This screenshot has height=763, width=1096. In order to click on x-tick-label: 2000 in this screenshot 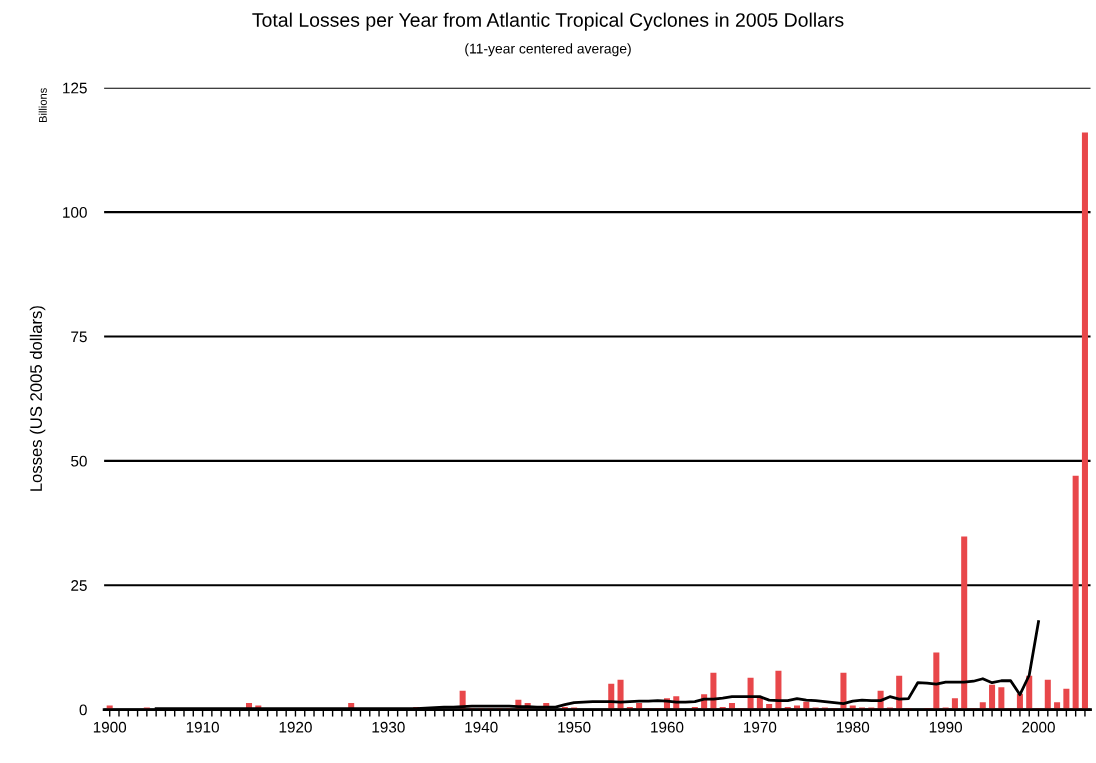, I will do `click(1038, 727)`.